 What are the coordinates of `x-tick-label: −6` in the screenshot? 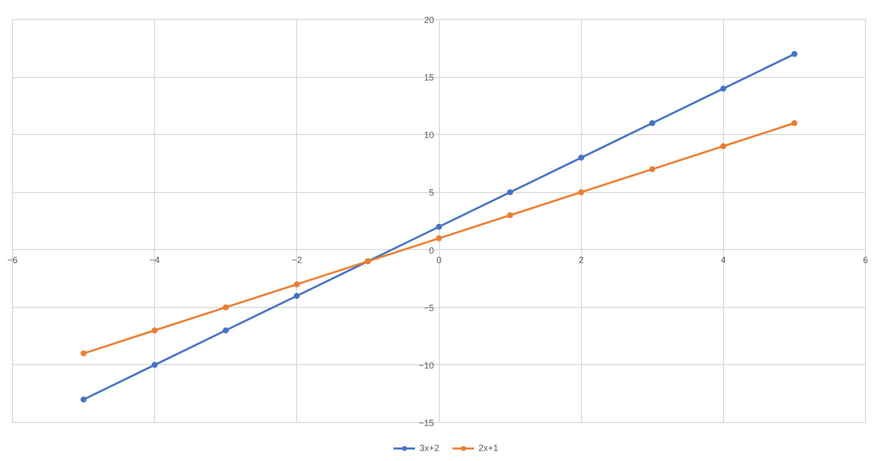 It's located at (12, 259).